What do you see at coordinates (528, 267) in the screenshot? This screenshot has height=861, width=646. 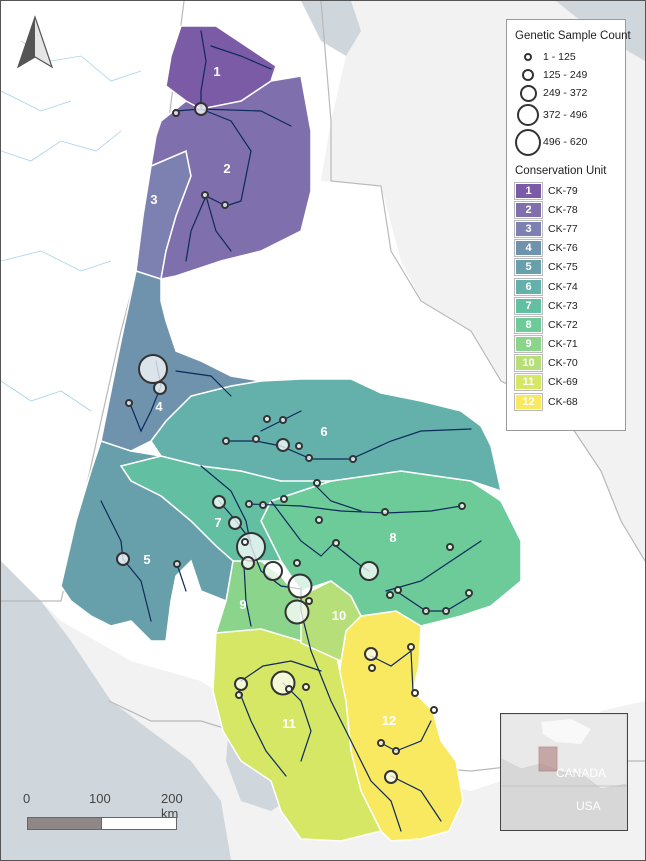 I see `cu-swatch: 5` at bounding box center [528, 267].